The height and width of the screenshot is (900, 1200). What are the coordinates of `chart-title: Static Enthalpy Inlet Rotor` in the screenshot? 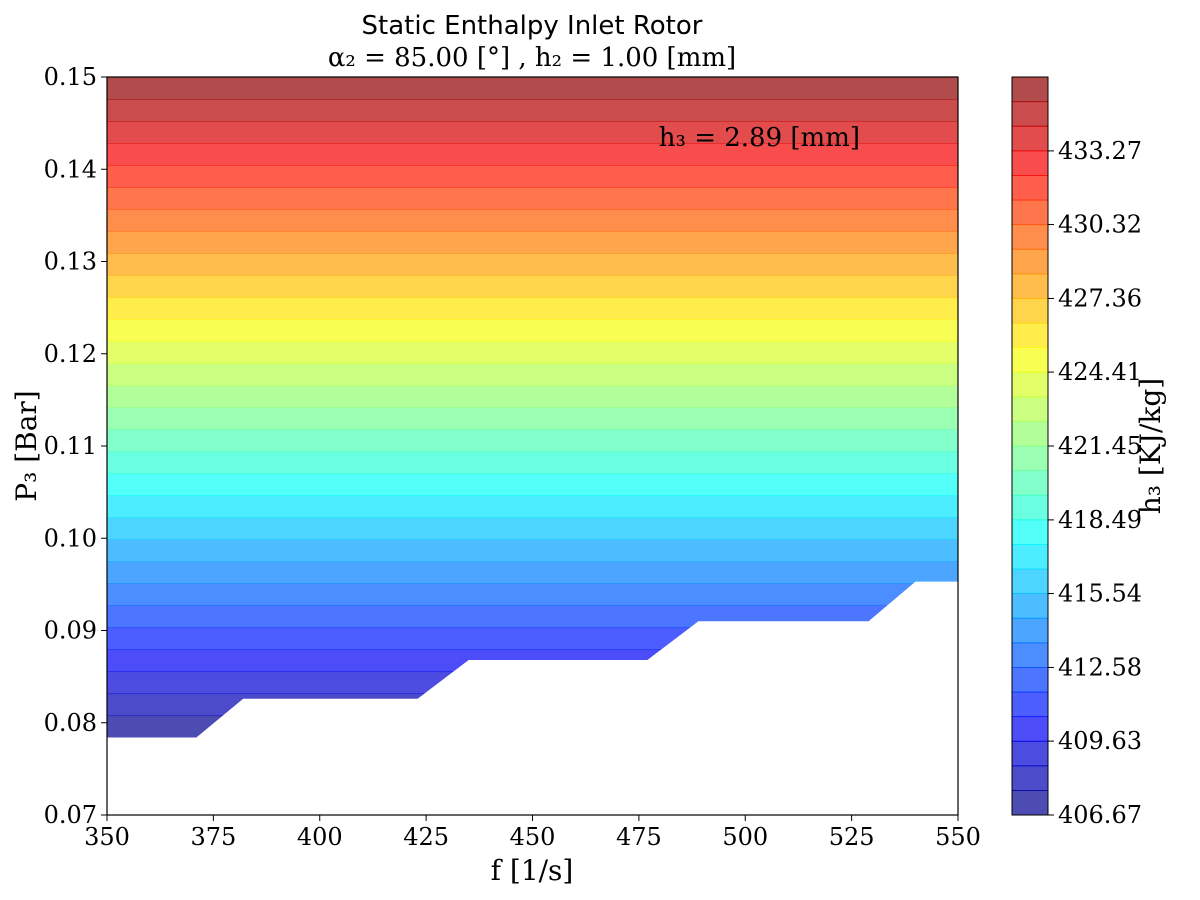 It's located at (532, 26).